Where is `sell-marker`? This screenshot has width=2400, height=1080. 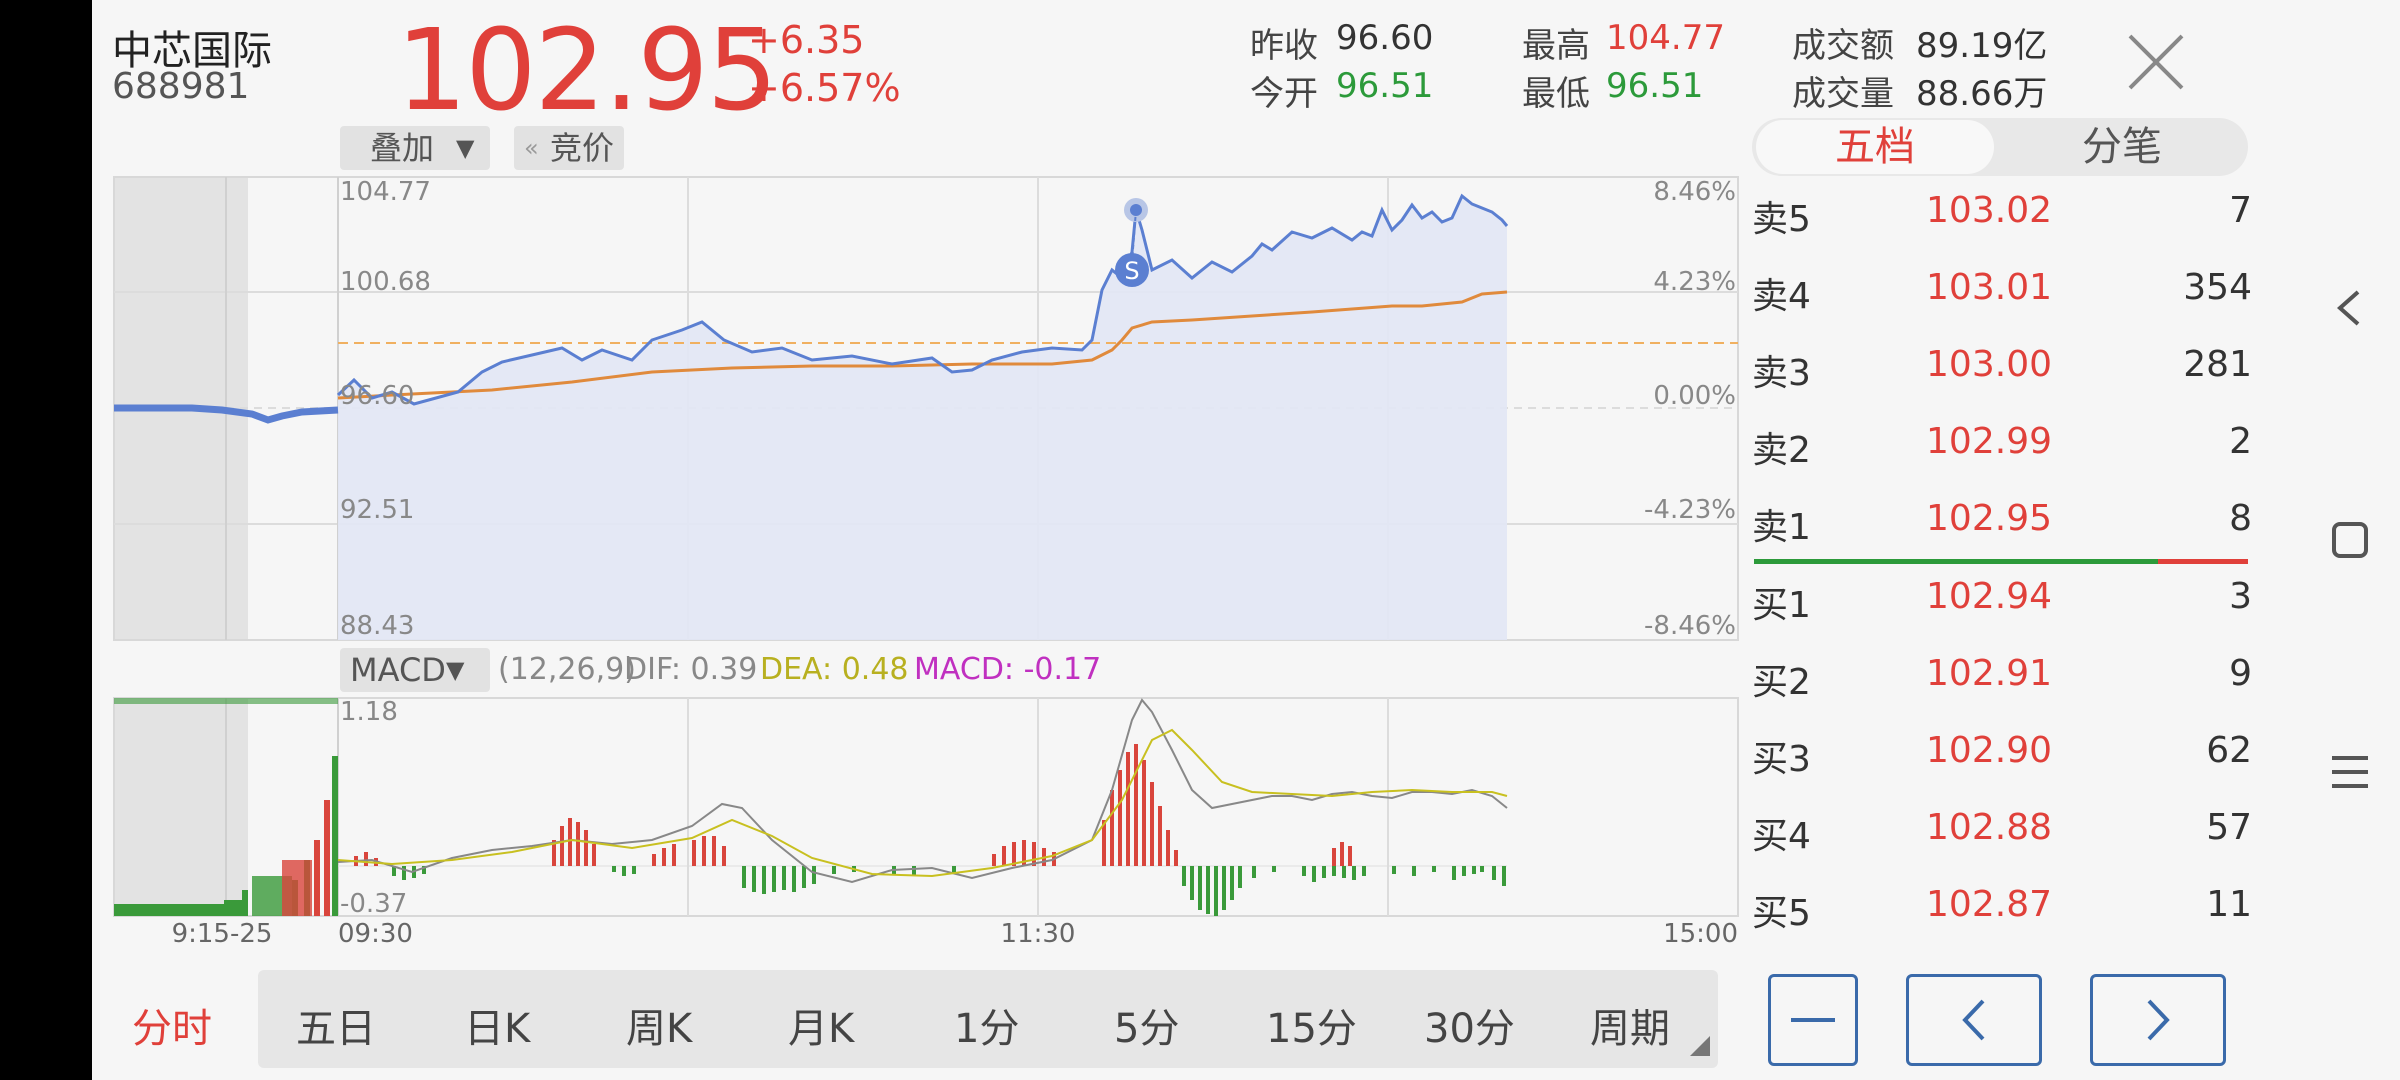
sell-marker is located at coordinates (1132, 270).